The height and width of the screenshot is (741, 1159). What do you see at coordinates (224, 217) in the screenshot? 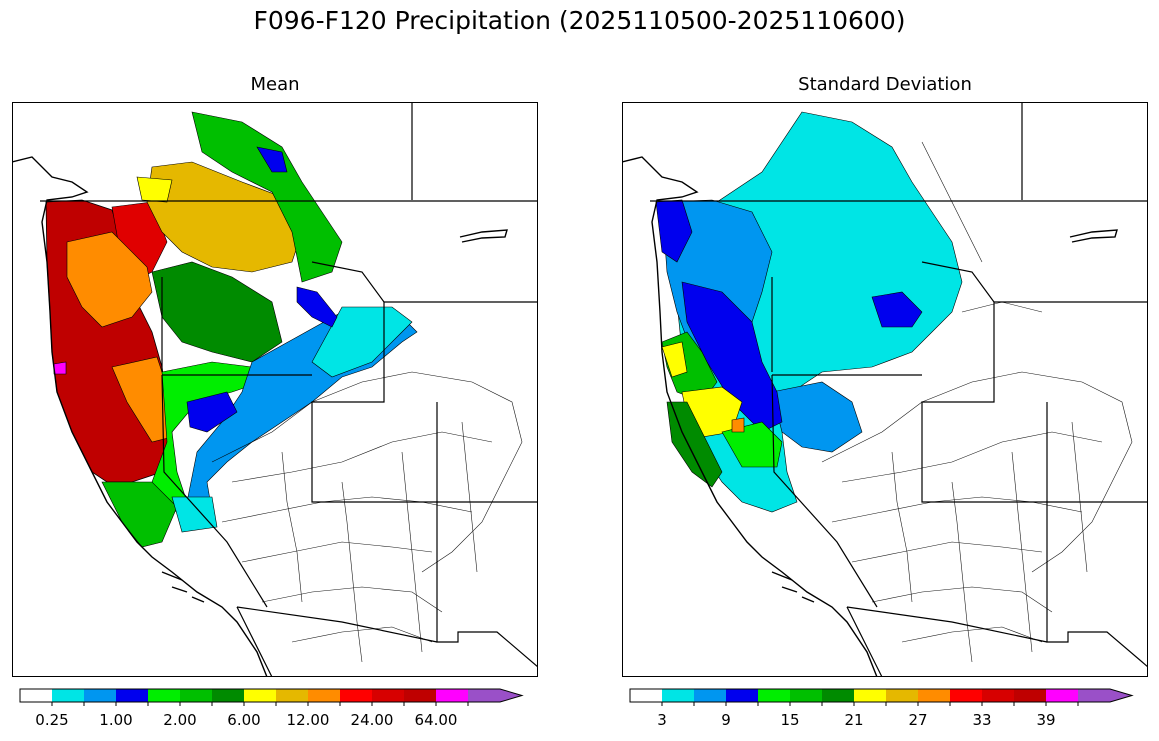
I see `region-gold` at bounding box center [224, 217].